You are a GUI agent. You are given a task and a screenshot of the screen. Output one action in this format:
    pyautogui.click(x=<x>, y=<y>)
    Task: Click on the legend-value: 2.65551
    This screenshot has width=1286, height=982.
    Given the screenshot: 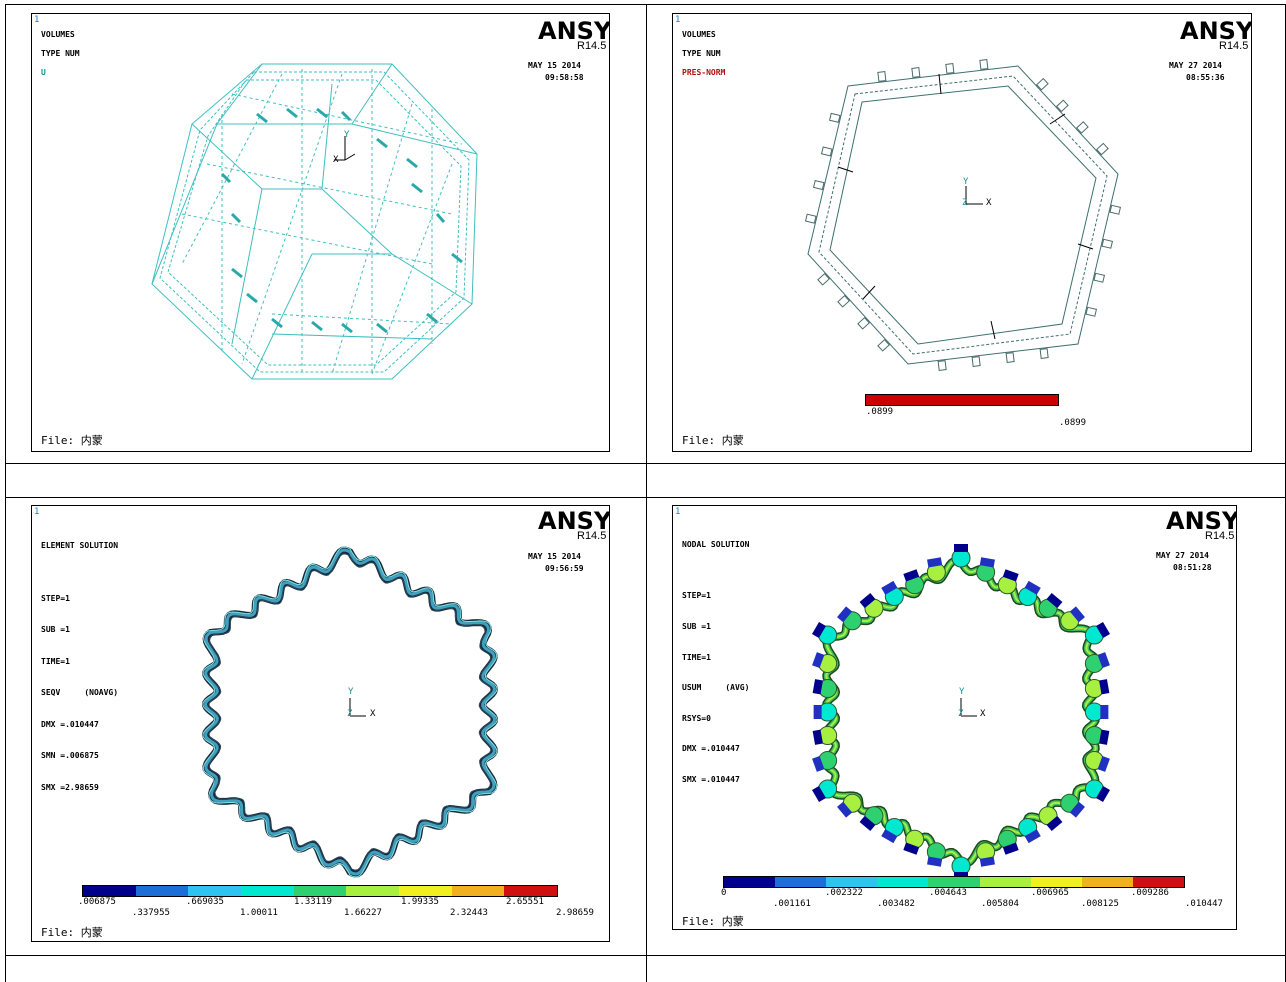 What is the action you would take?
    pyautogui.click(x=525, y=902)
    